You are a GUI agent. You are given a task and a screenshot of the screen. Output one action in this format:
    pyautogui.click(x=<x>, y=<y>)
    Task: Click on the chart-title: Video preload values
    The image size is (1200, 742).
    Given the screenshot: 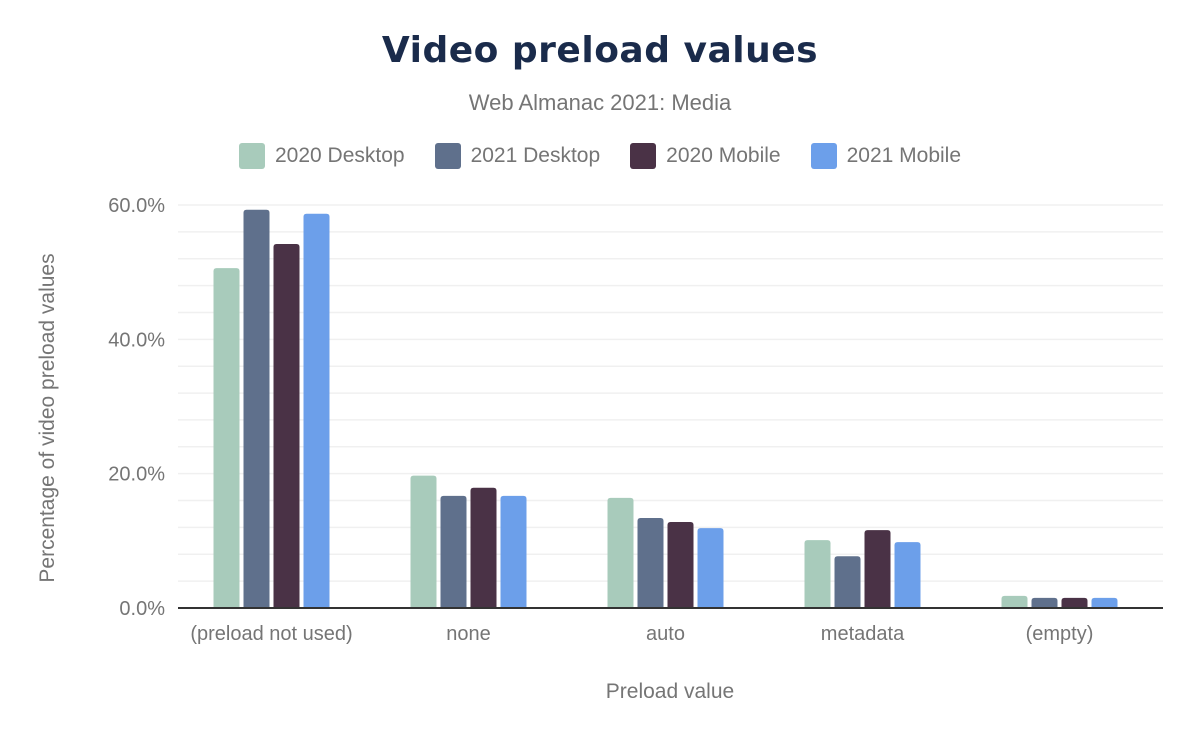 What is the action you would take?
    pyautogui.click(x=600, y=50)
    